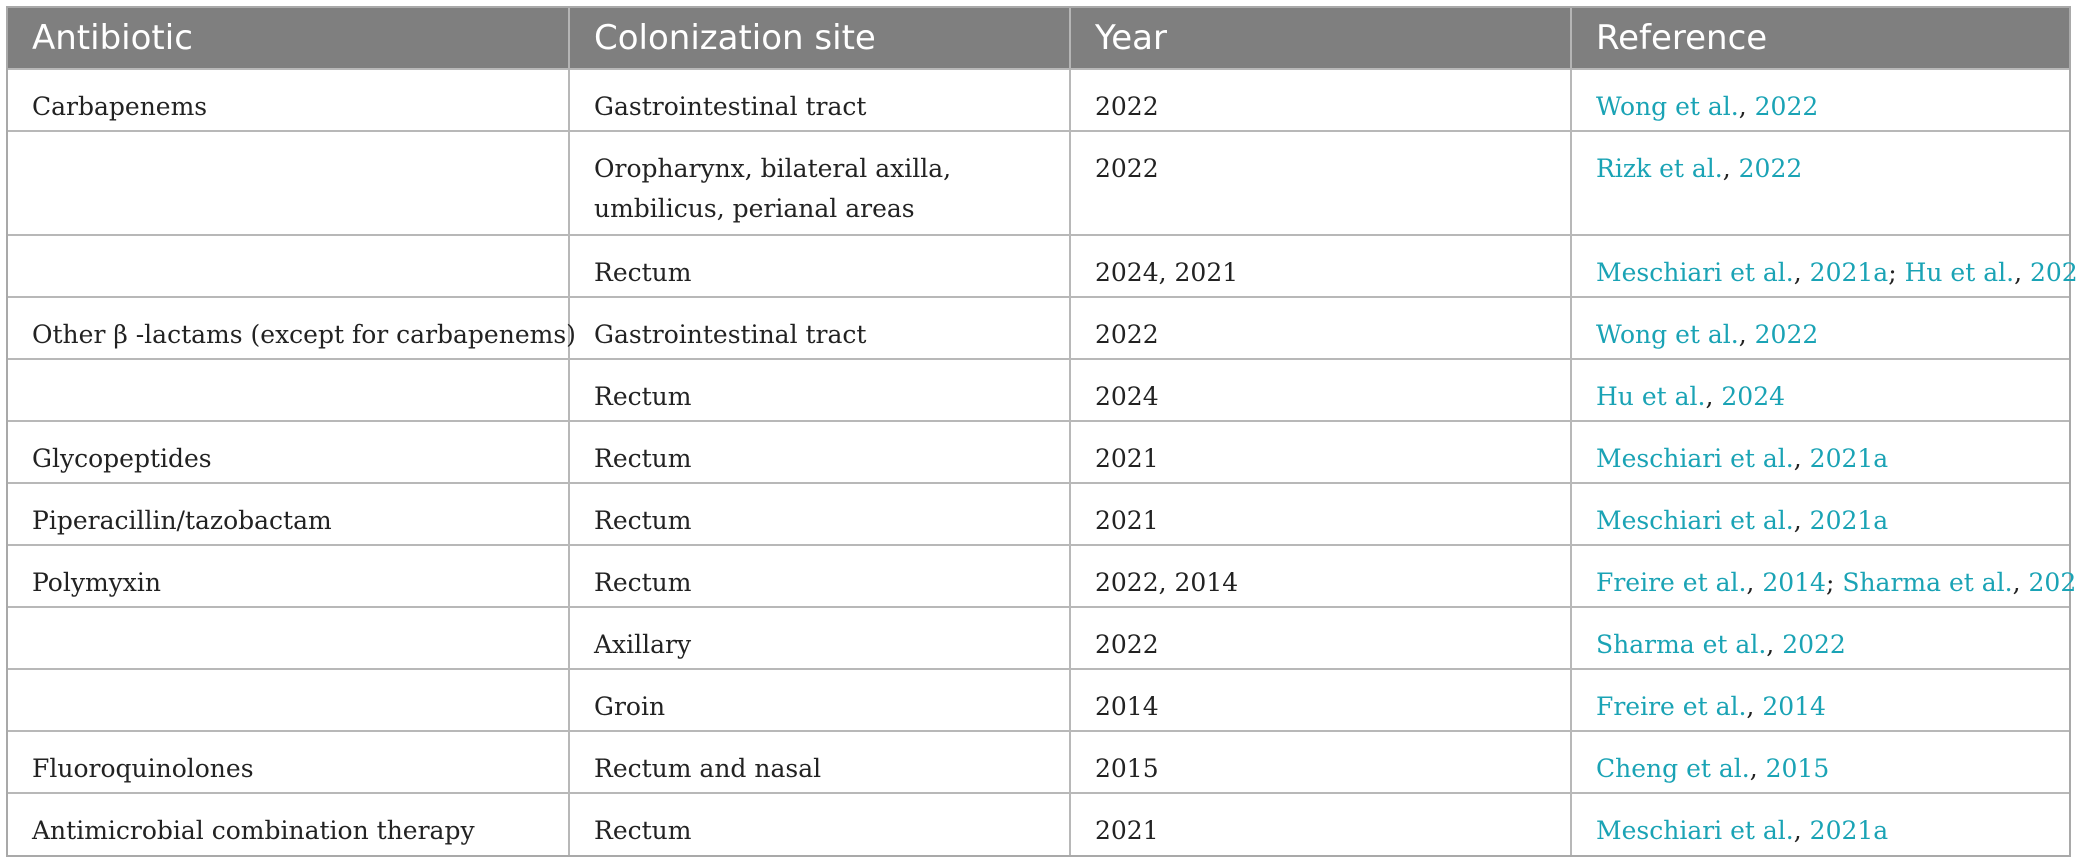 This screenshot has height=864, width=2077. Describe the element at coordinates (1819, 38) in the screenshot. I see `header-reference: Reference` at that location.